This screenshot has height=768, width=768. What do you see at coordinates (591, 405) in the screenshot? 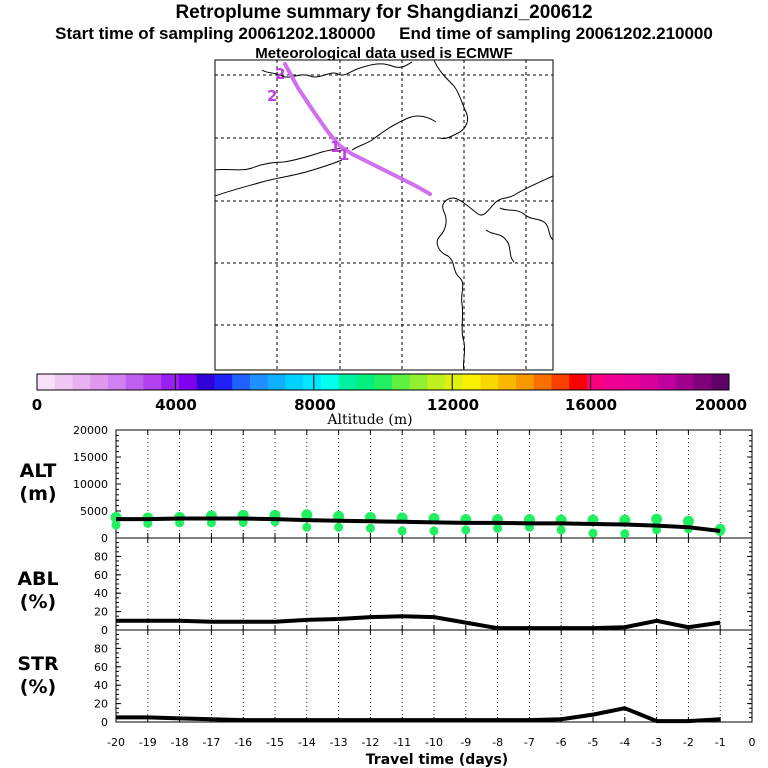
I see `colorbar-tick: 16000` at bounding box center [591, 405].